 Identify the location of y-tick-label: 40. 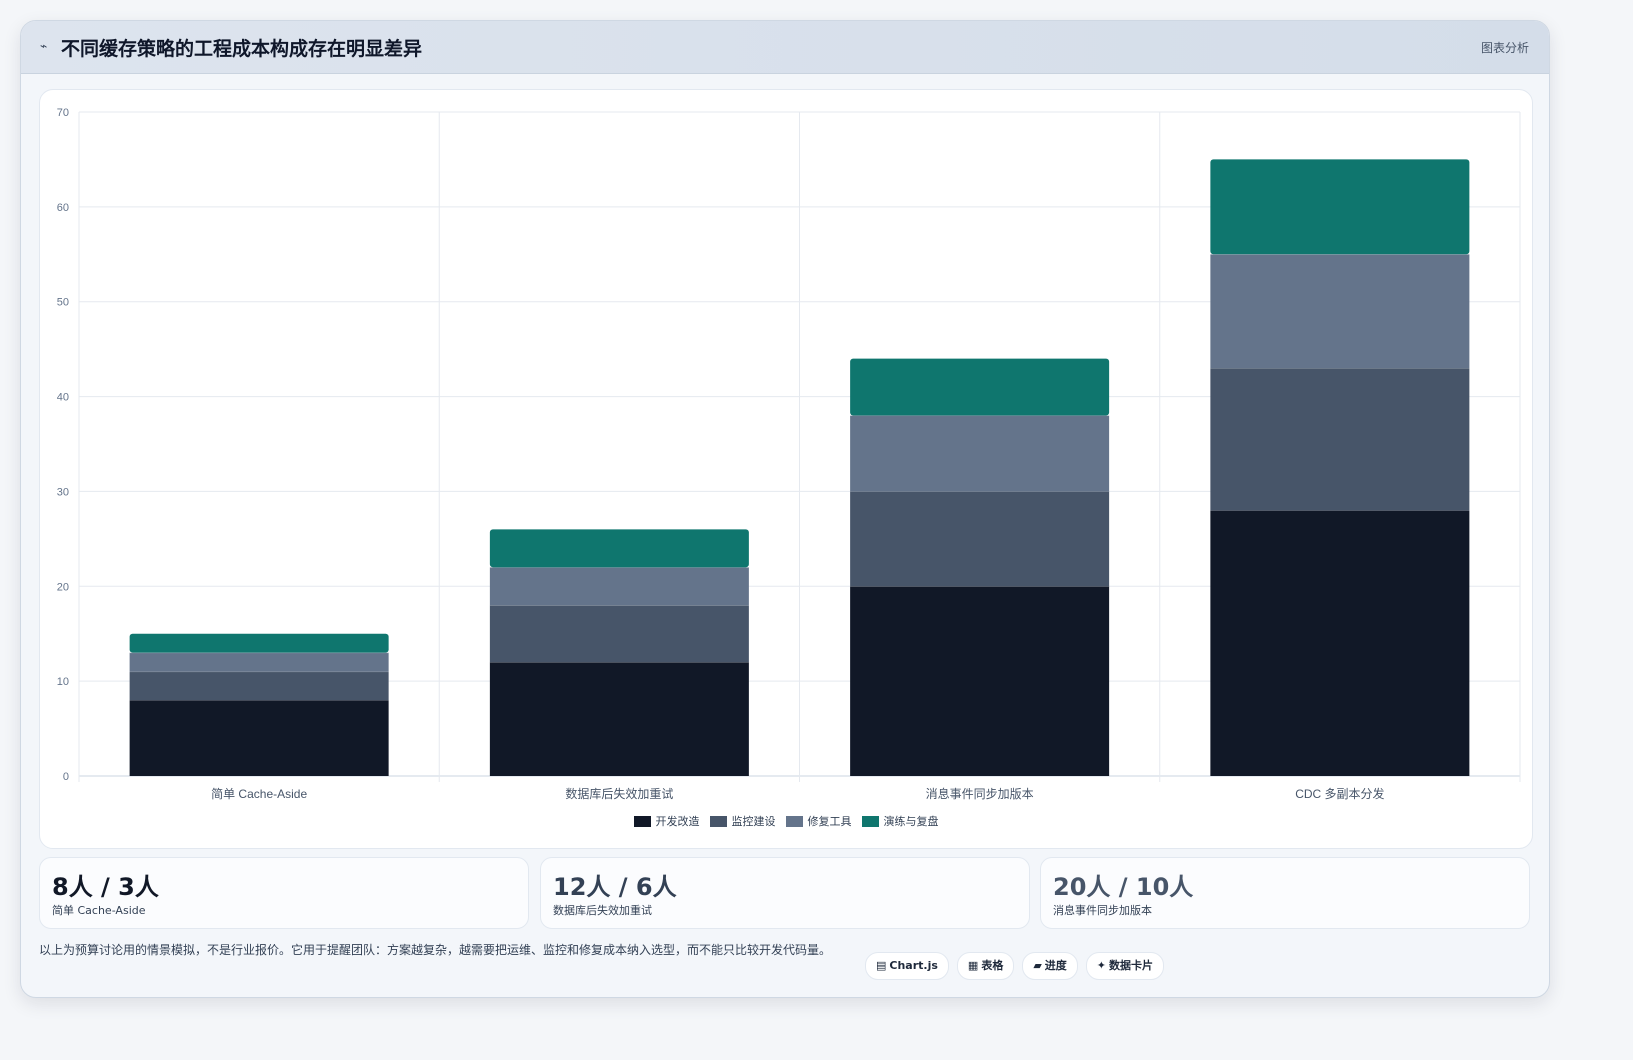
(63, 398).